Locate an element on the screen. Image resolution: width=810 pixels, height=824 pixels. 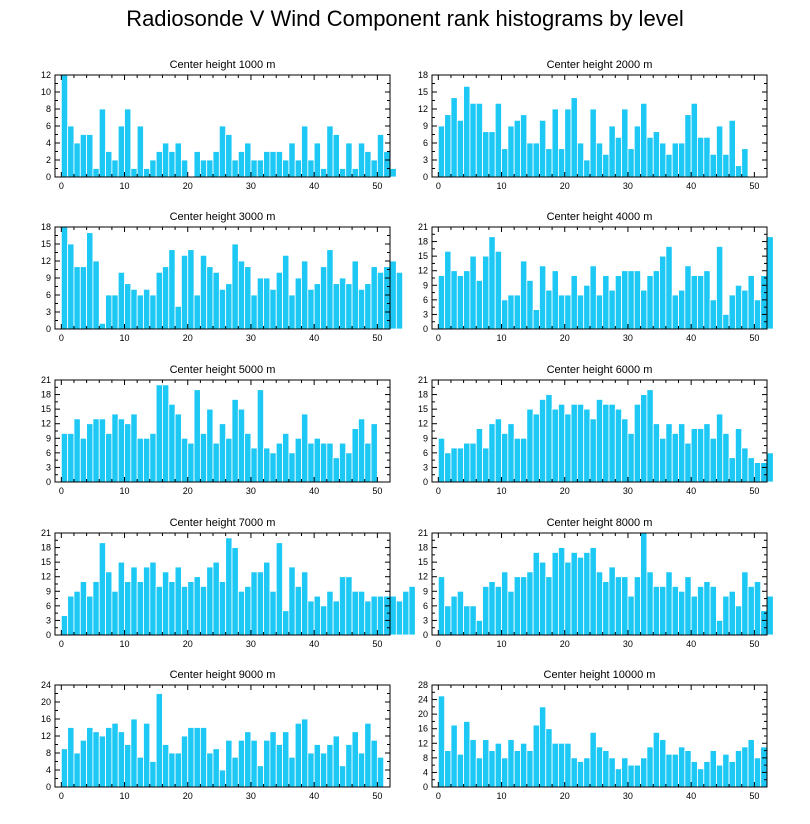
panel-title: Center height 4000 m is located at coordinates (600, 217).